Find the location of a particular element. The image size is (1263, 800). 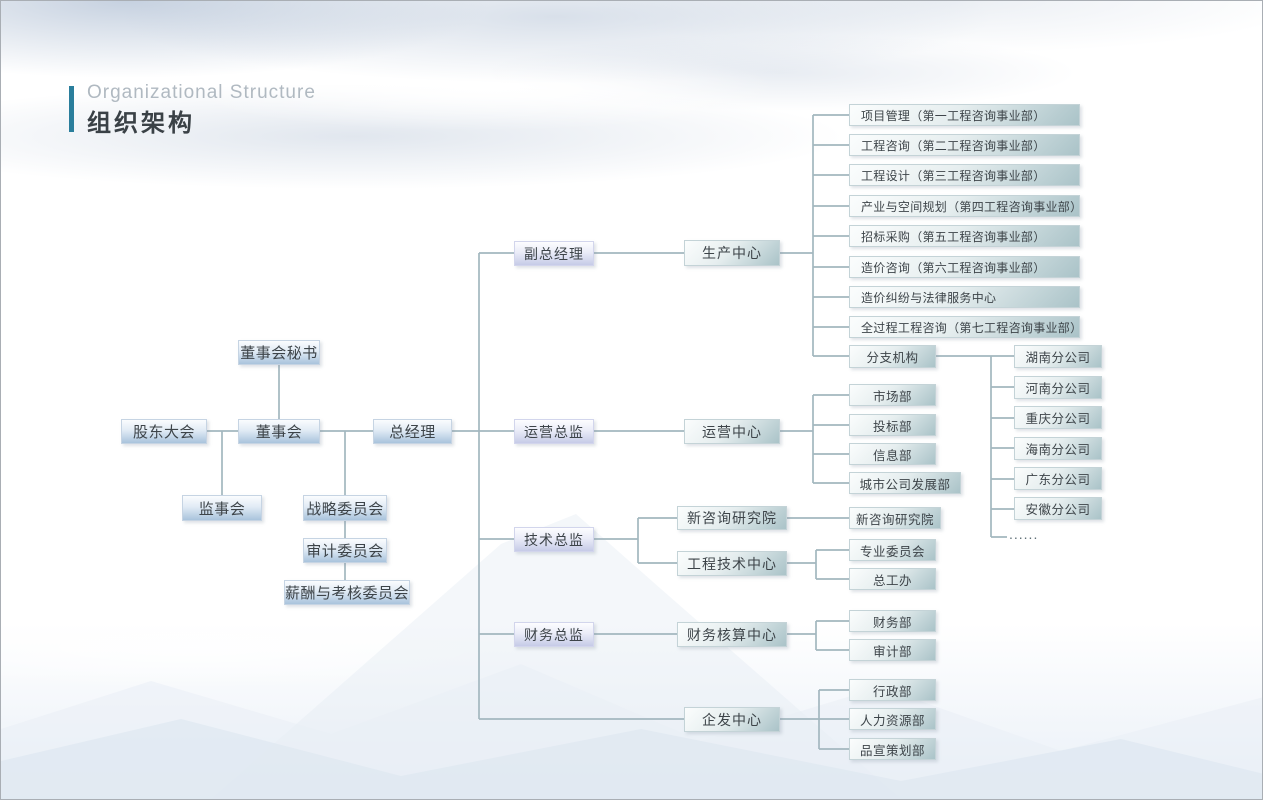

connector-branches-fan is located at coordinates (975, 446).